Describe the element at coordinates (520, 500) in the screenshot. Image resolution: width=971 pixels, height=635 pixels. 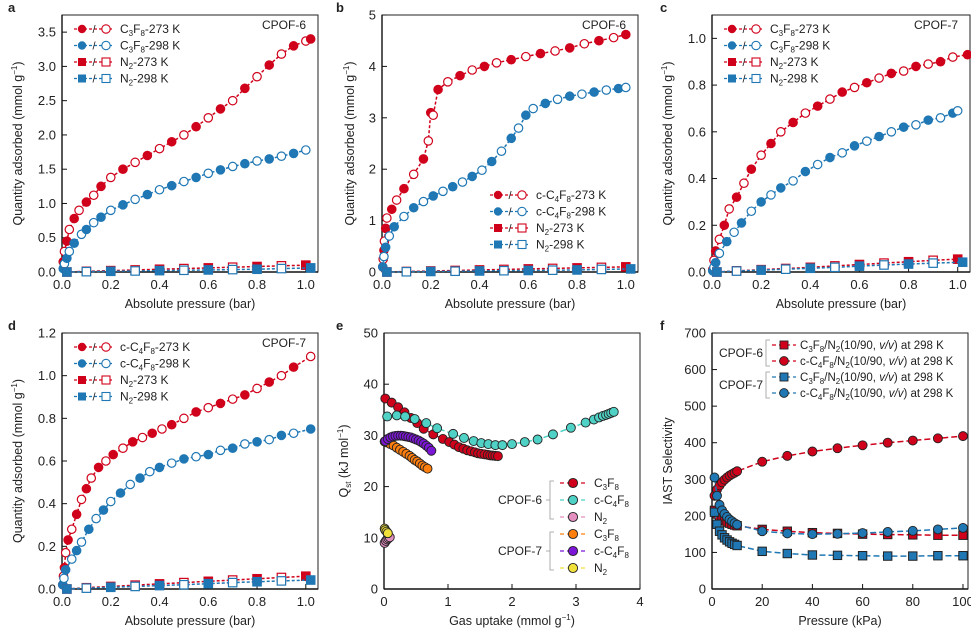
I see `legend-group-label: CPOF-6` at that location.